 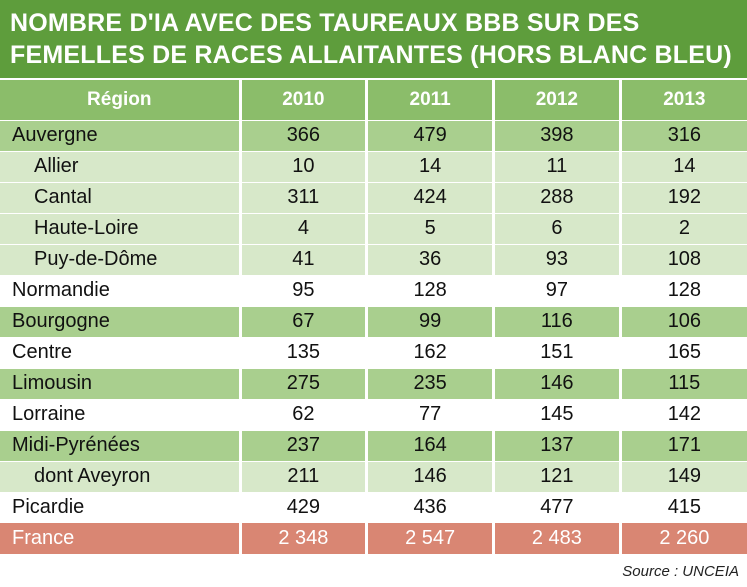 I want to click on value-cell-2013: 316, so click(x=683, y=135).